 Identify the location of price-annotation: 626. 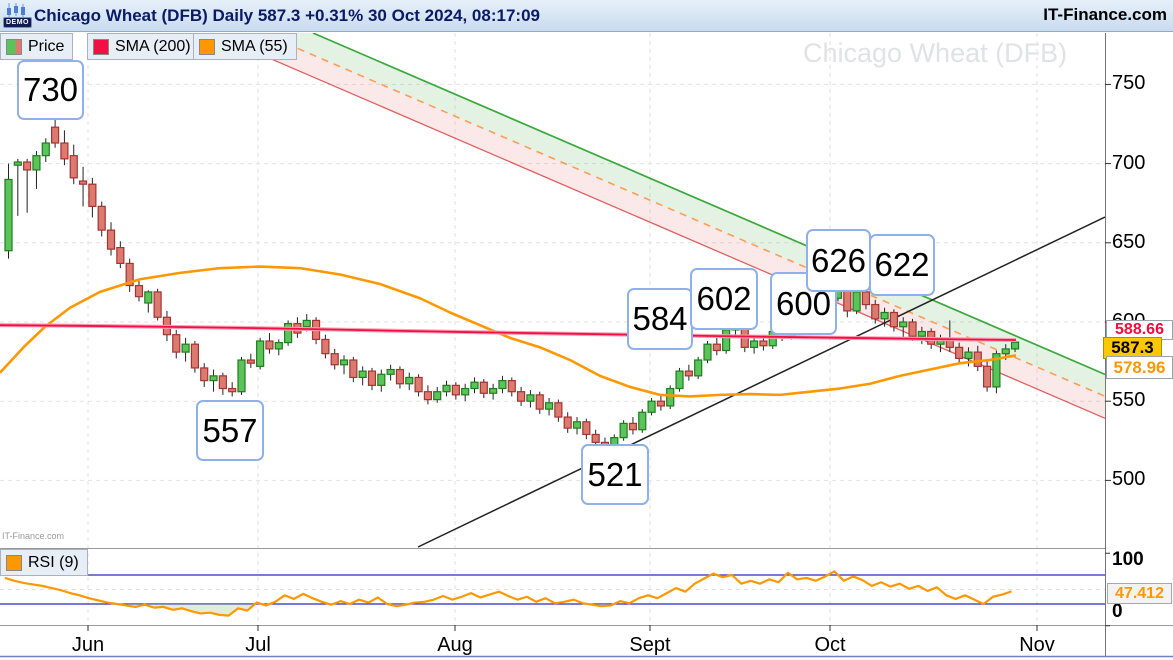
(838, 260).